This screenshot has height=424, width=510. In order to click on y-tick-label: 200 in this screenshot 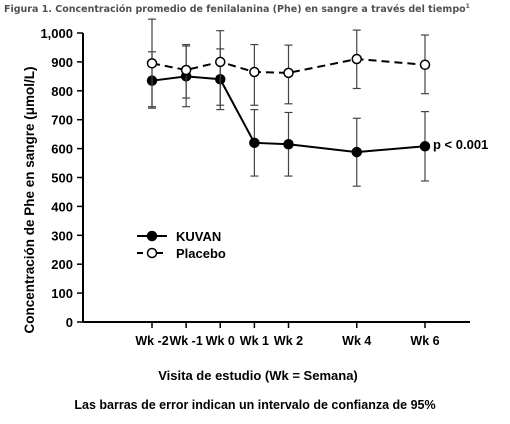, I will do `click(62, 264)`.